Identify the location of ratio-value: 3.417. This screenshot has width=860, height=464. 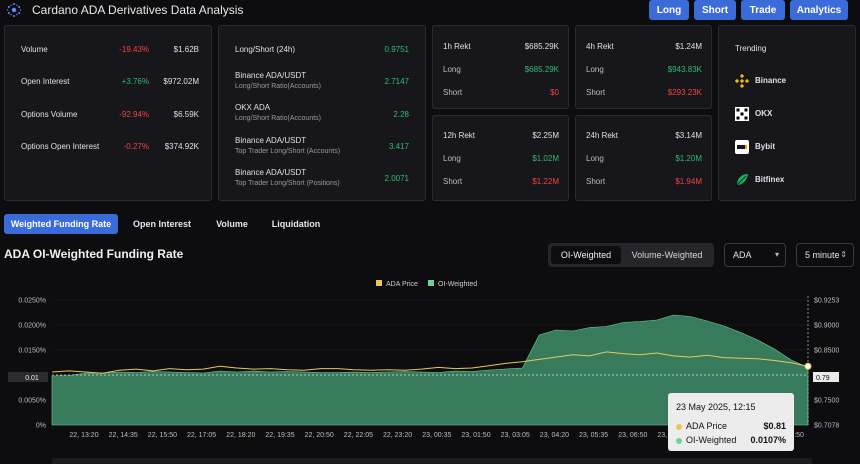
(398, 146).